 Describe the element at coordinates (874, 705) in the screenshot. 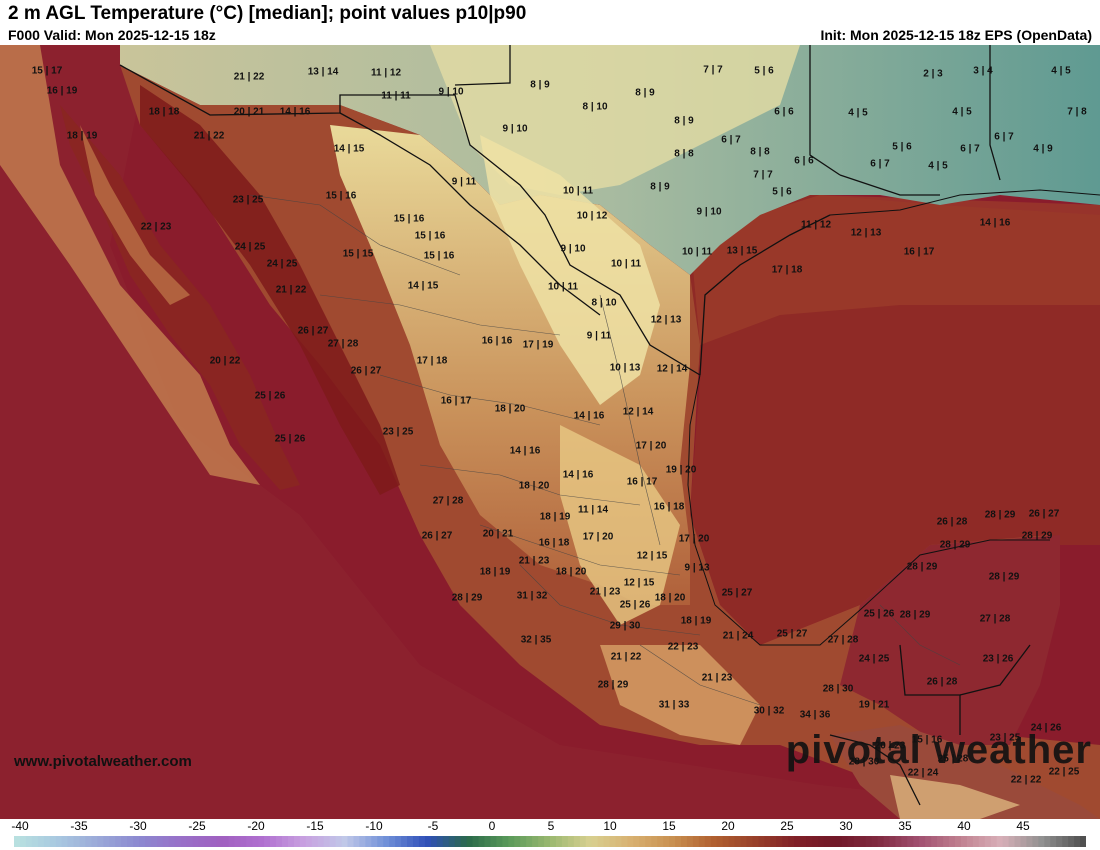

I see `point-value-label: 19 | 21` at that location.